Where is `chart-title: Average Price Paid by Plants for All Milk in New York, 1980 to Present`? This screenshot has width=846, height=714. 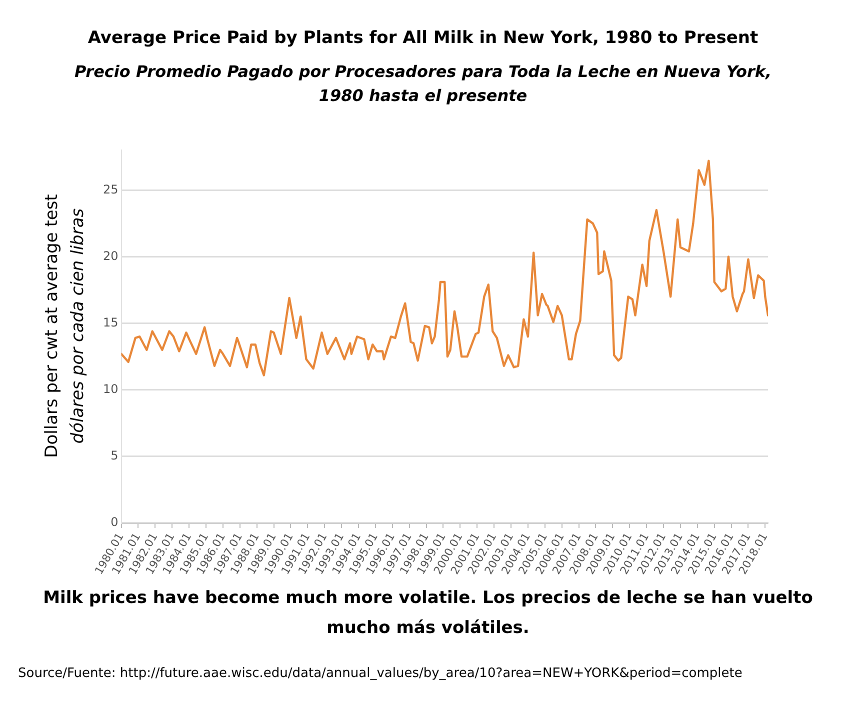
chart-title: Average Price Paid by Plants for All Milk in New York, 1980 to Present is located at coordinates (423, 38).